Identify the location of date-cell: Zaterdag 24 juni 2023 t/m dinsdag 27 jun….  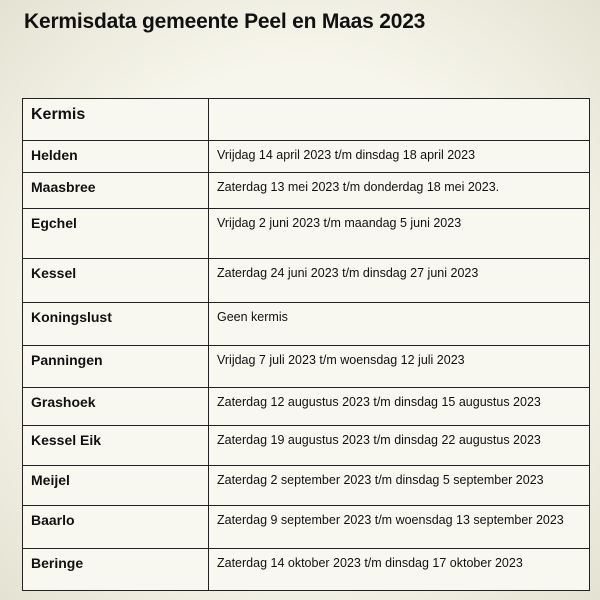
(399, 280).